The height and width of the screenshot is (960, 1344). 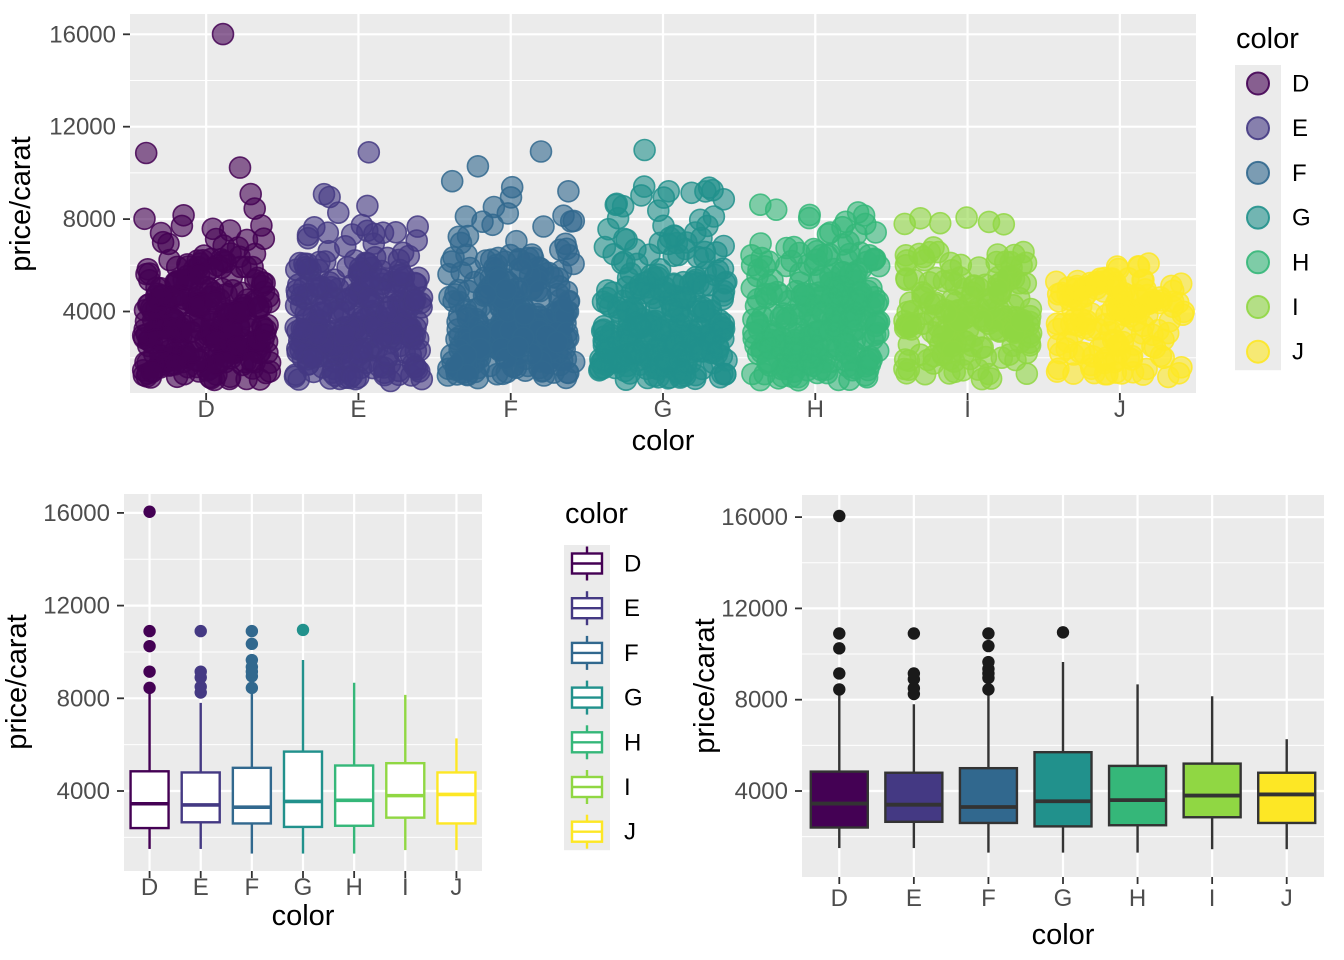 What do you see at coordinates (17, 681) in the screenshot?
I see `y-axis-title: price/carat` at bounding box center [17, 681].